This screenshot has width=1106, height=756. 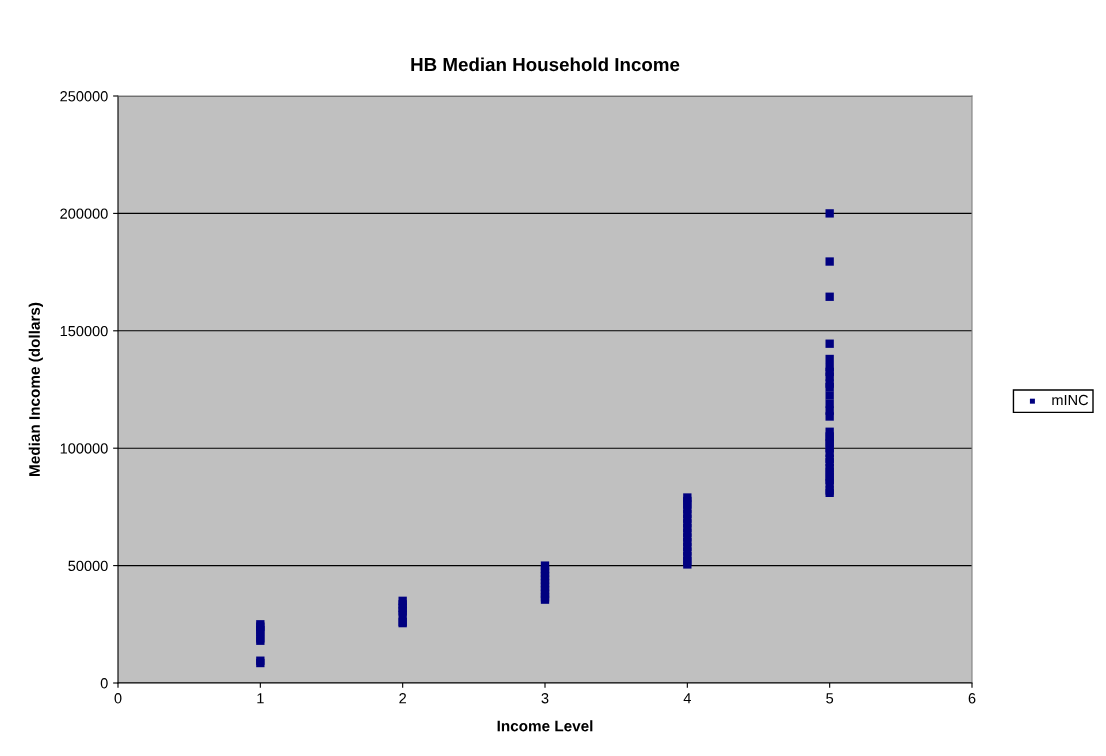 What do you see at coordinates (84, 331) in the screenshot?
I see `y-tick-label: 150000` at bounding box center [84, 331].